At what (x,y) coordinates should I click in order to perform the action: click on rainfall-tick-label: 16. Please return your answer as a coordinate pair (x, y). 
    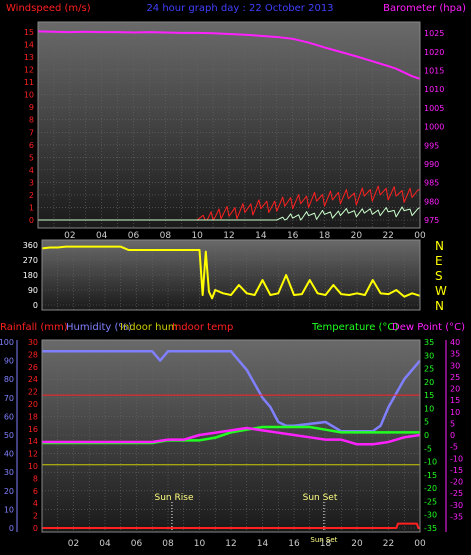
    Looking at the image, I should click on (33, 429).